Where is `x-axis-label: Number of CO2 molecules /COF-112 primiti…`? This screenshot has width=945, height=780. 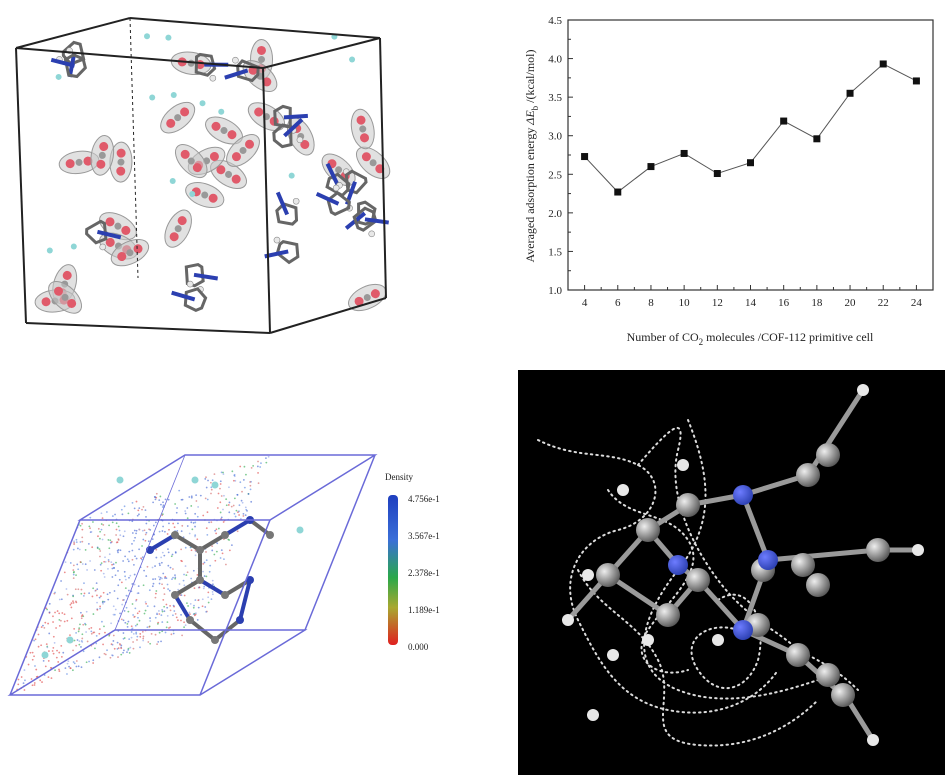
x-axis-label: Number of CO2 molecules /COF-112 primiti… is located at coordinates (750, 338).